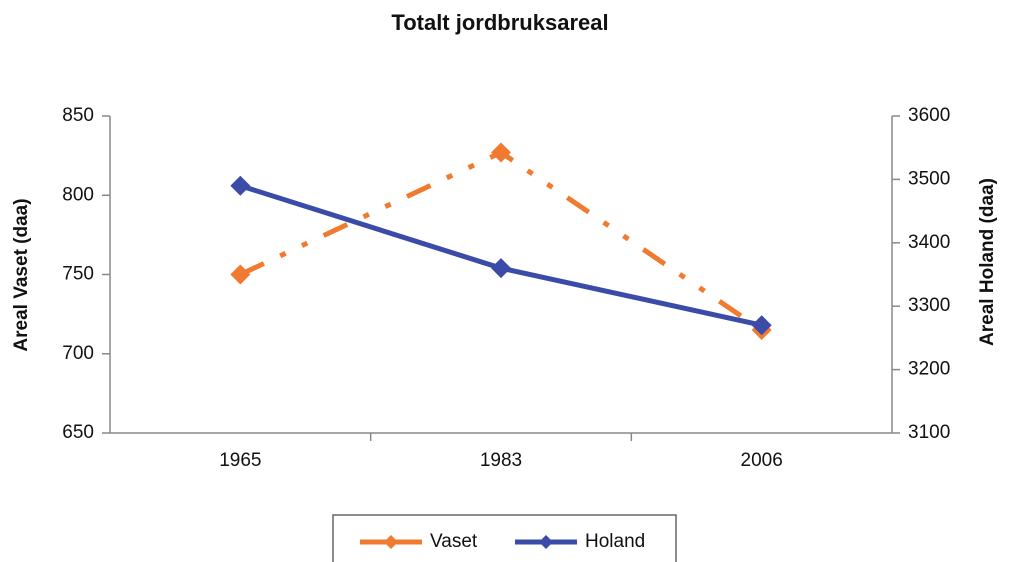  Describe the element at coordinates (929, 178) in the screenshot. I see `y2-tick-label: 3500` at that location.